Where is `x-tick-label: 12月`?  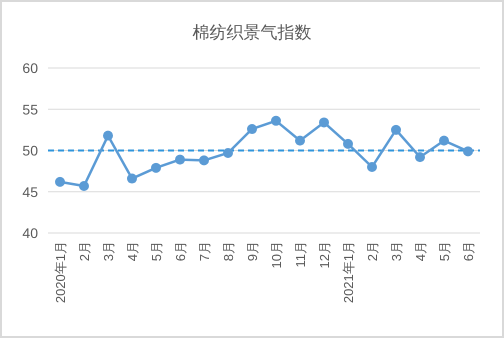 x-tick-label: 12月 is located at coordinates (324, 254).